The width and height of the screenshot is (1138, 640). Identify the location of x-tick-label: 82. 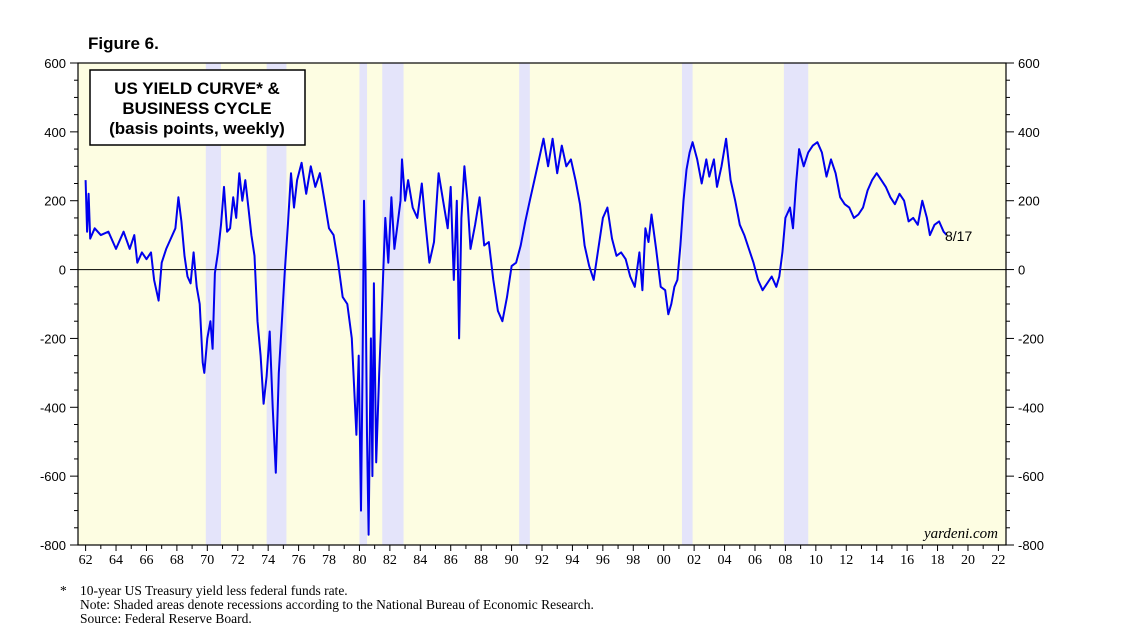
(390, 560).